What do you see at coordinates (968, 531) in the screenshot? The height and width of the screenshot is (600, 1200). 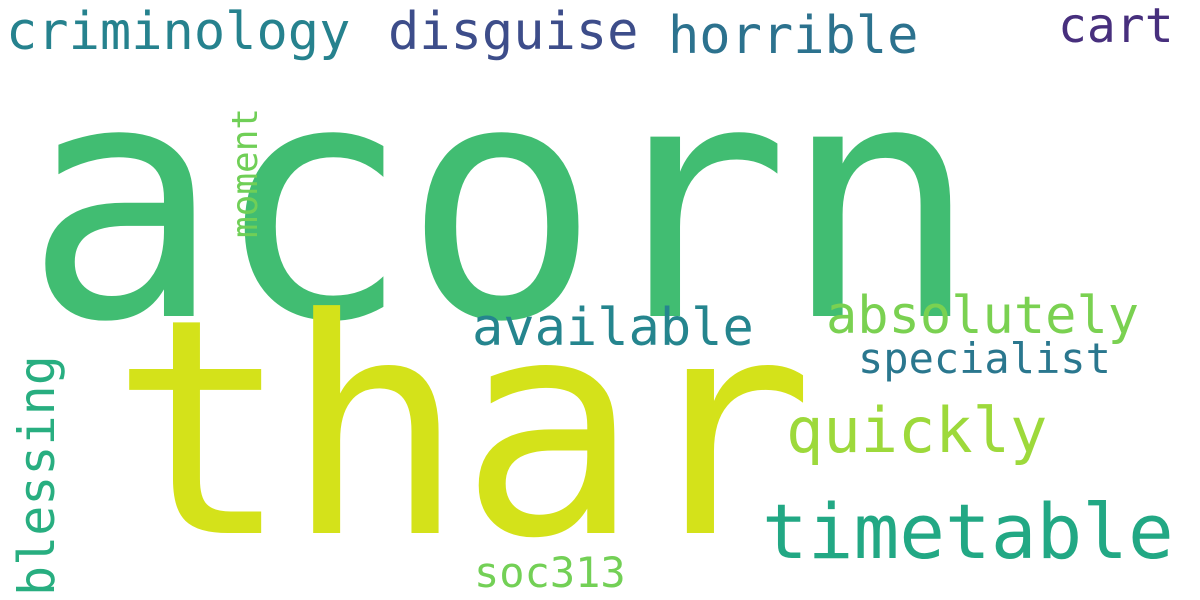 I see `word-timetable: timetable` at bounding box center [968, 531].